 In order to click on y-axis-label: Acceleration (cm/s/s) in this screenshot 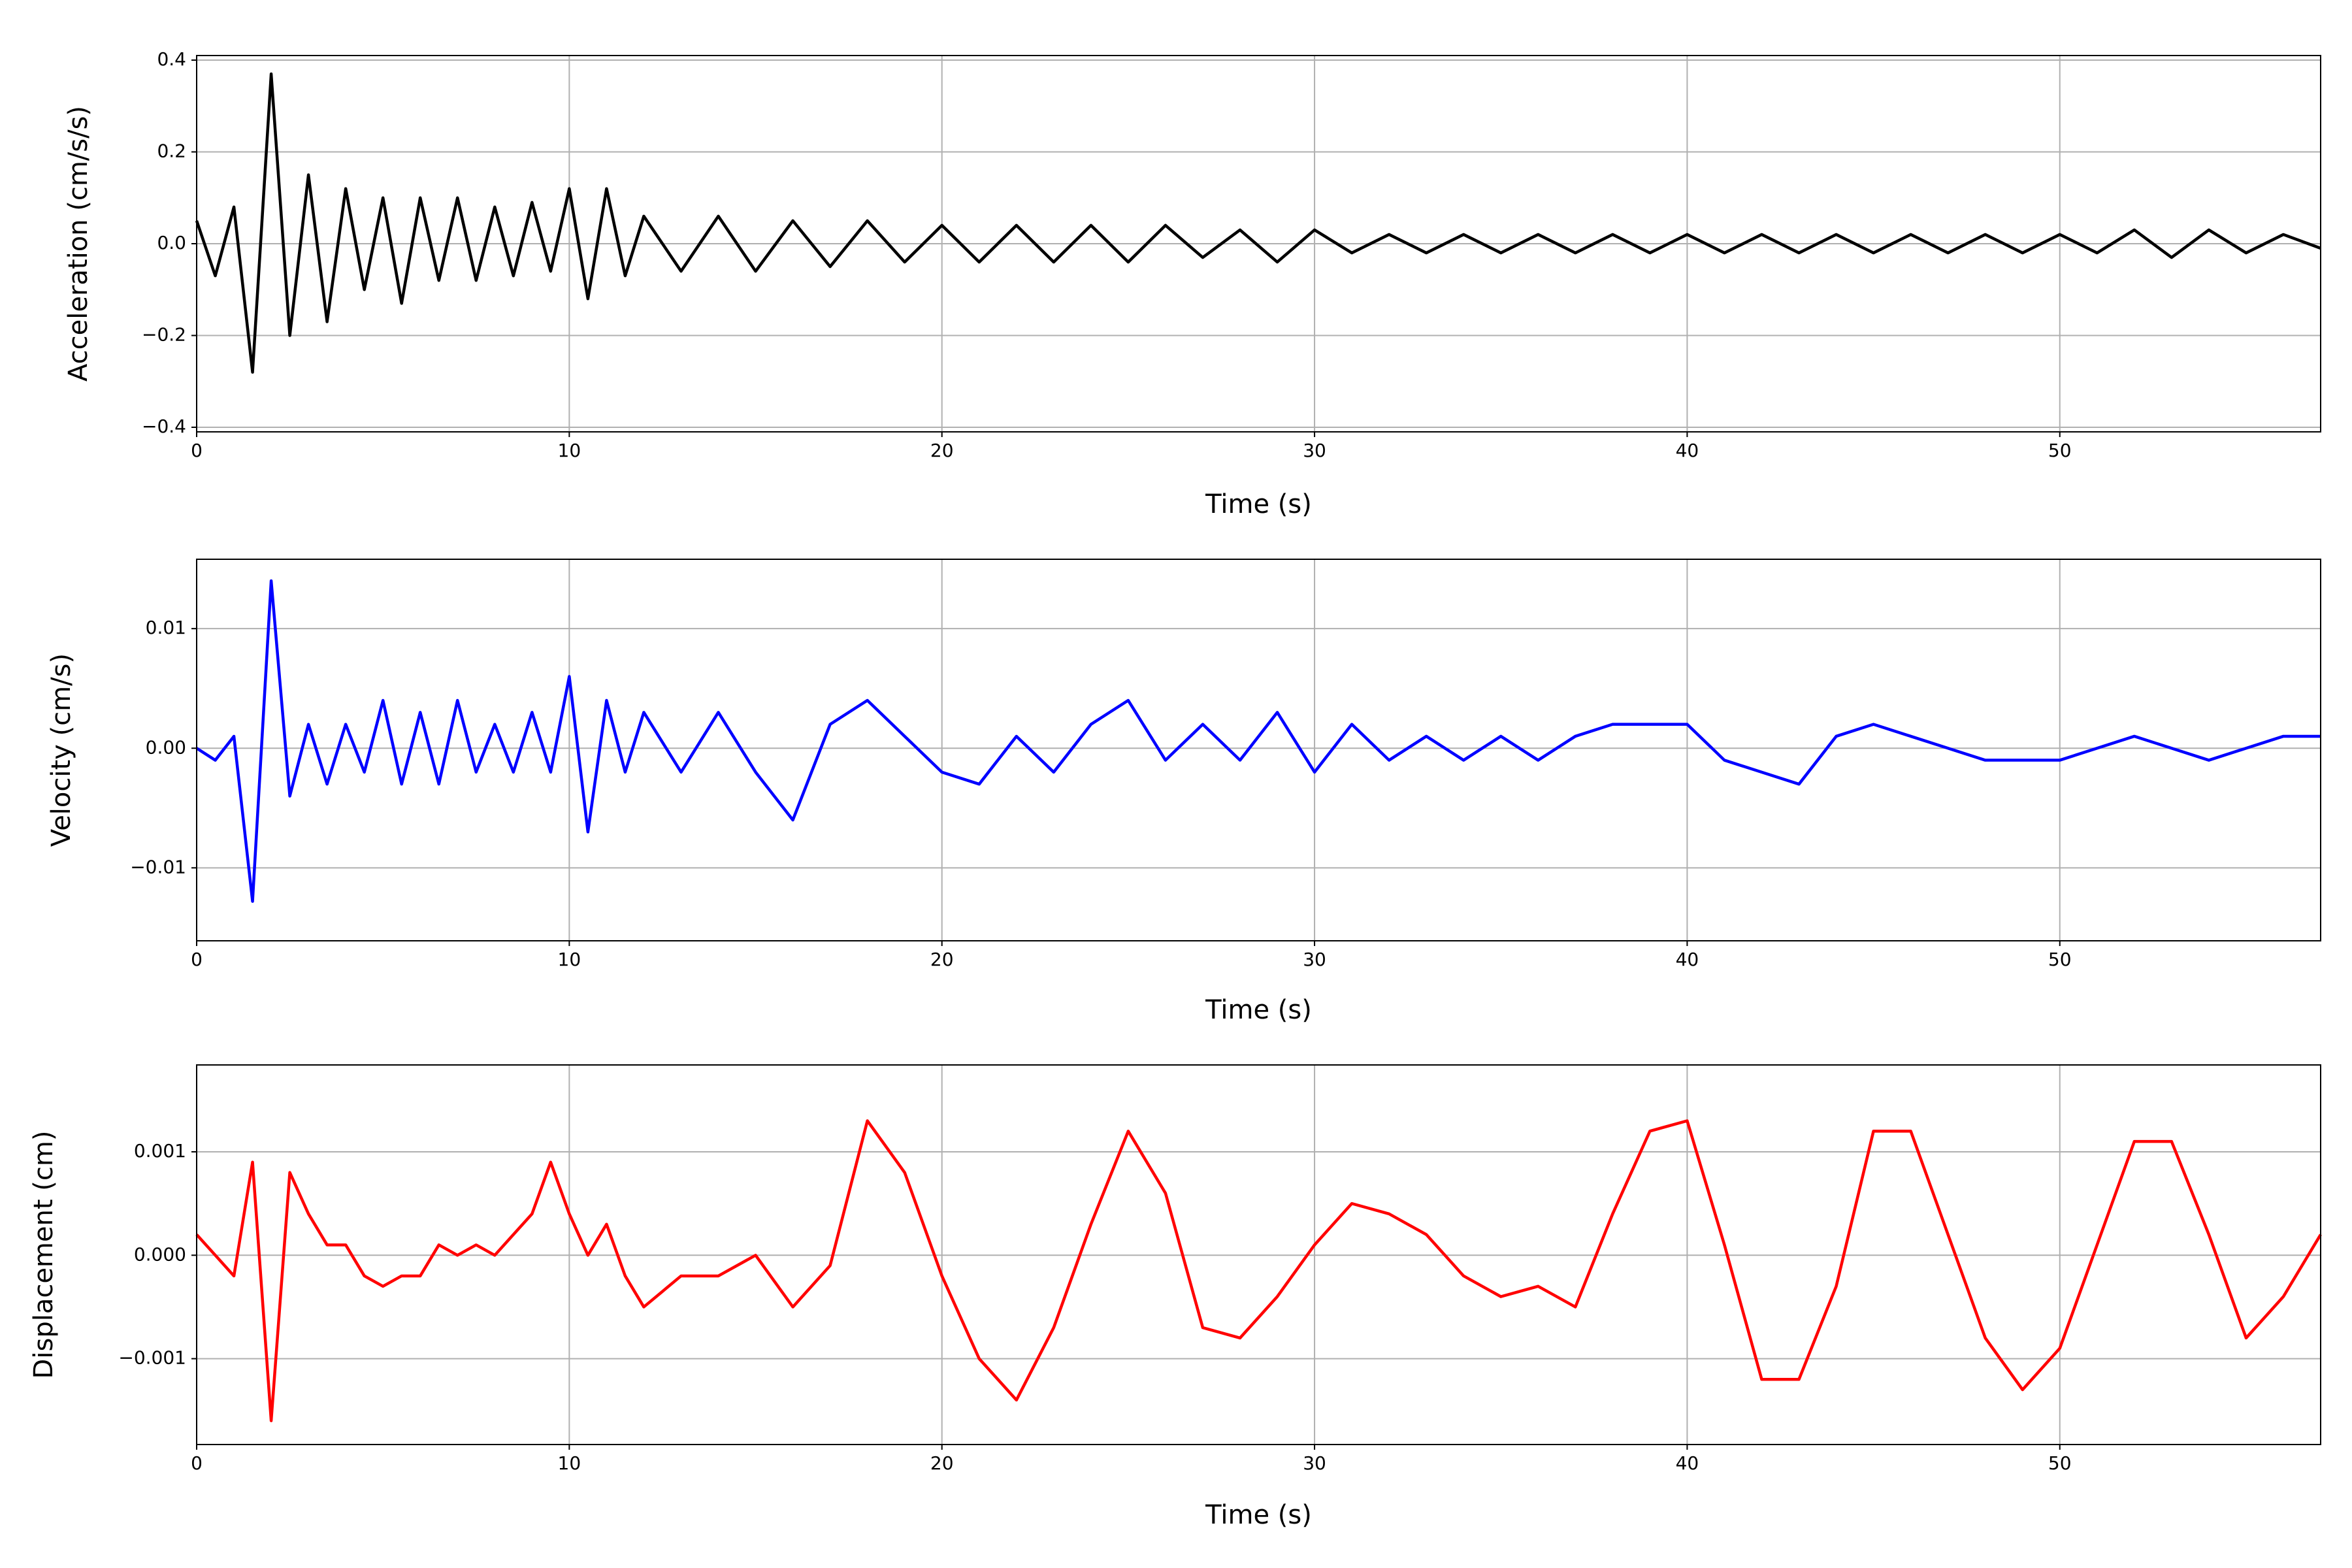, I will do `click(78, 244)`.